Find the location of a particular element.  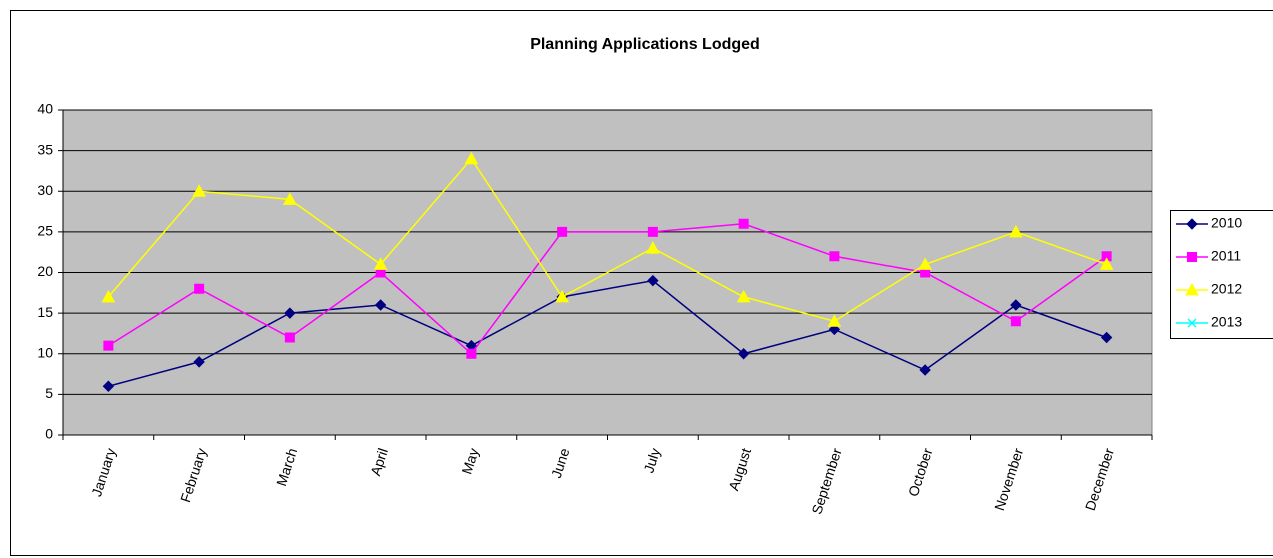

y-tick-label: 15 is located at coordinates (45, 312).